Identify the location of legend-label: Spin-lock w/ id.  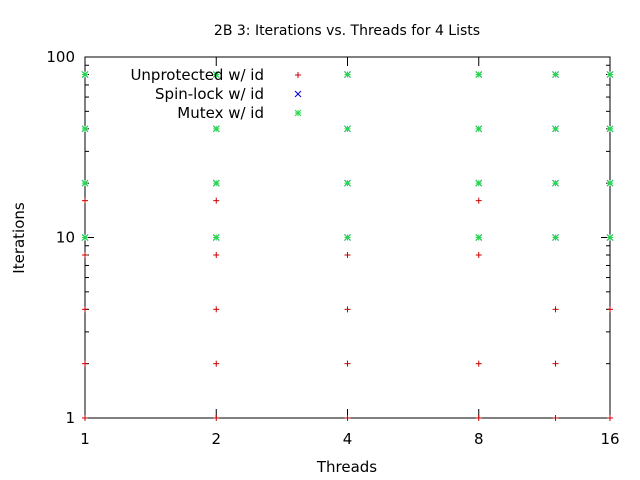
(209, 94).